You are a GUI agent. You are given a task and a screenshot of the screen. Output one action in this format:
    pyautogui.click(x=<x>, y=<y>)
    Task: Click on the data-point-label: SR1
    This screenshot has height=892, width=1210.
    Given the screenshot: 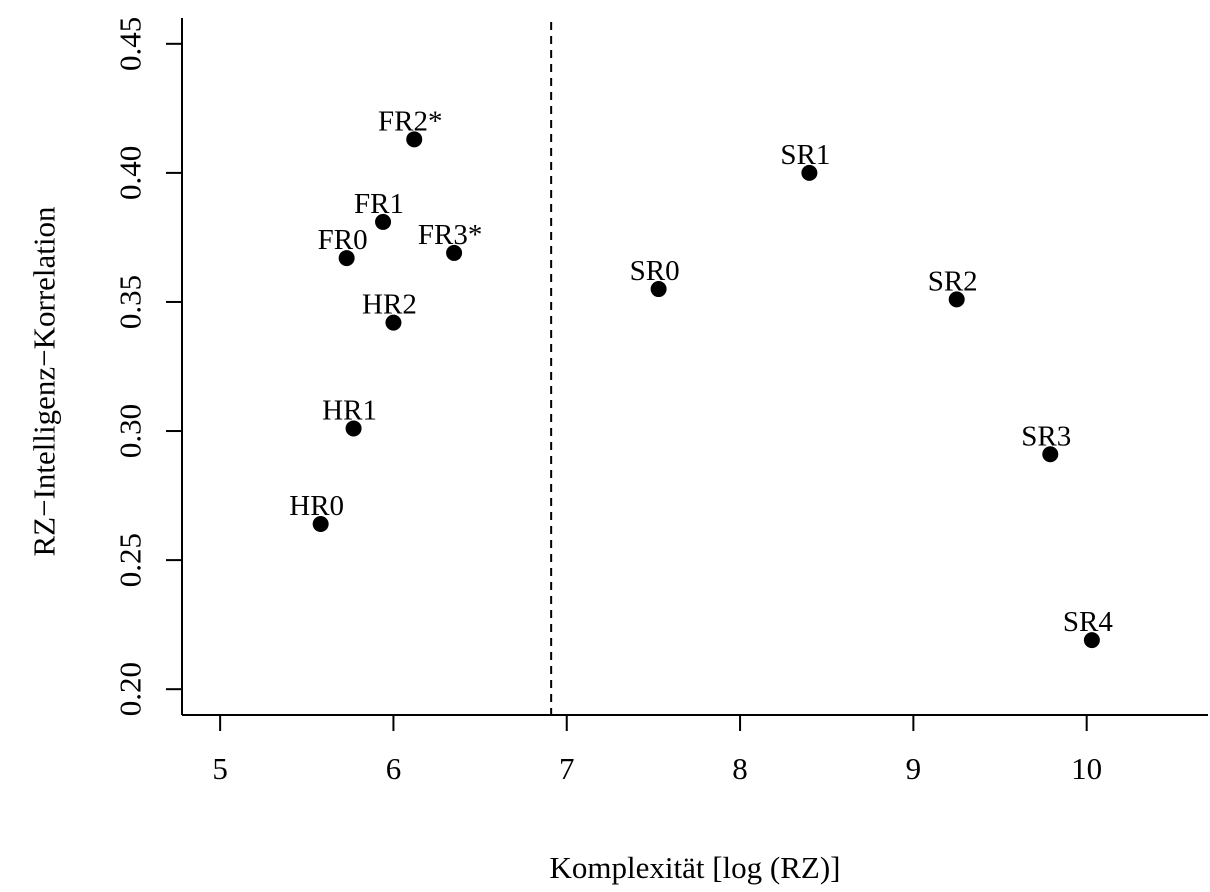 What is the action you would take?
    pyautogui.click(x=805, y=155)
    